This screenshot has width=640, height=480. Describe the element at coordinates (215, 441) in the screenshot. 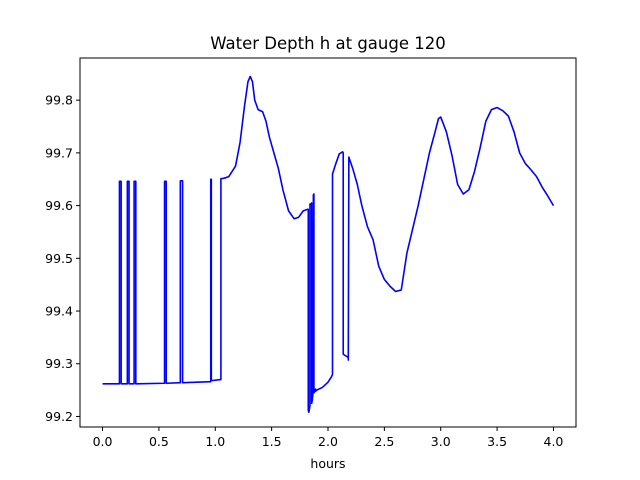

I see `x-tick-label: 1.0` at that location.